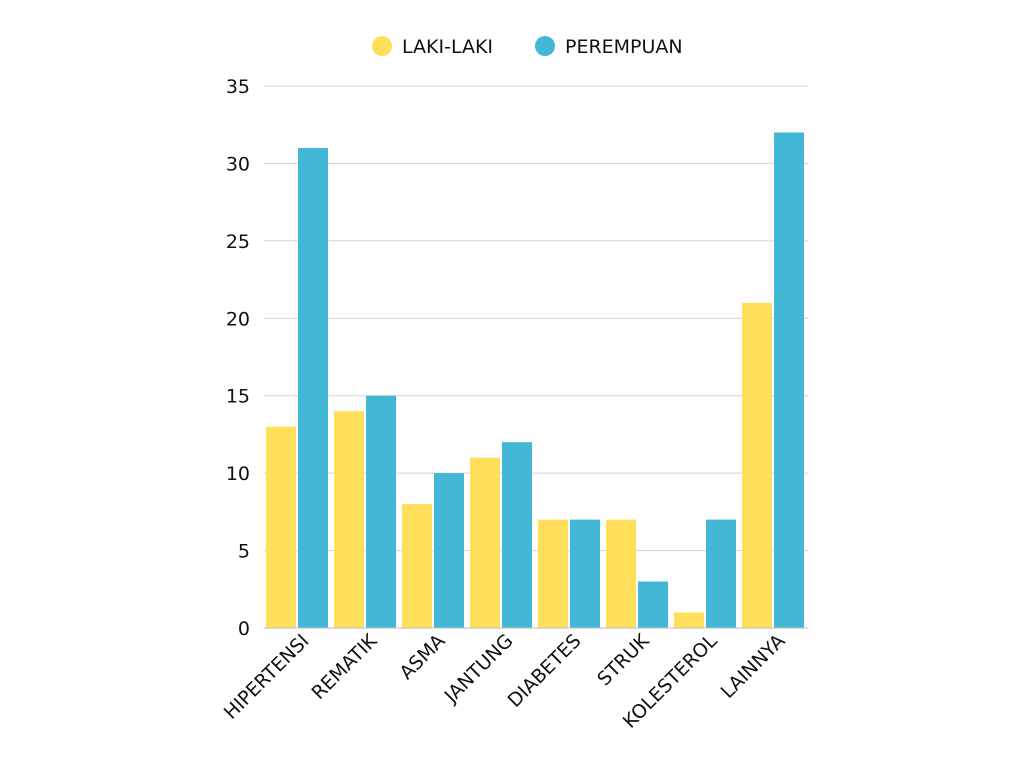 The width and height of the screenshot is (1024, 772). I want to click on legend-label: PEREMPUAN, so click(624, 47).